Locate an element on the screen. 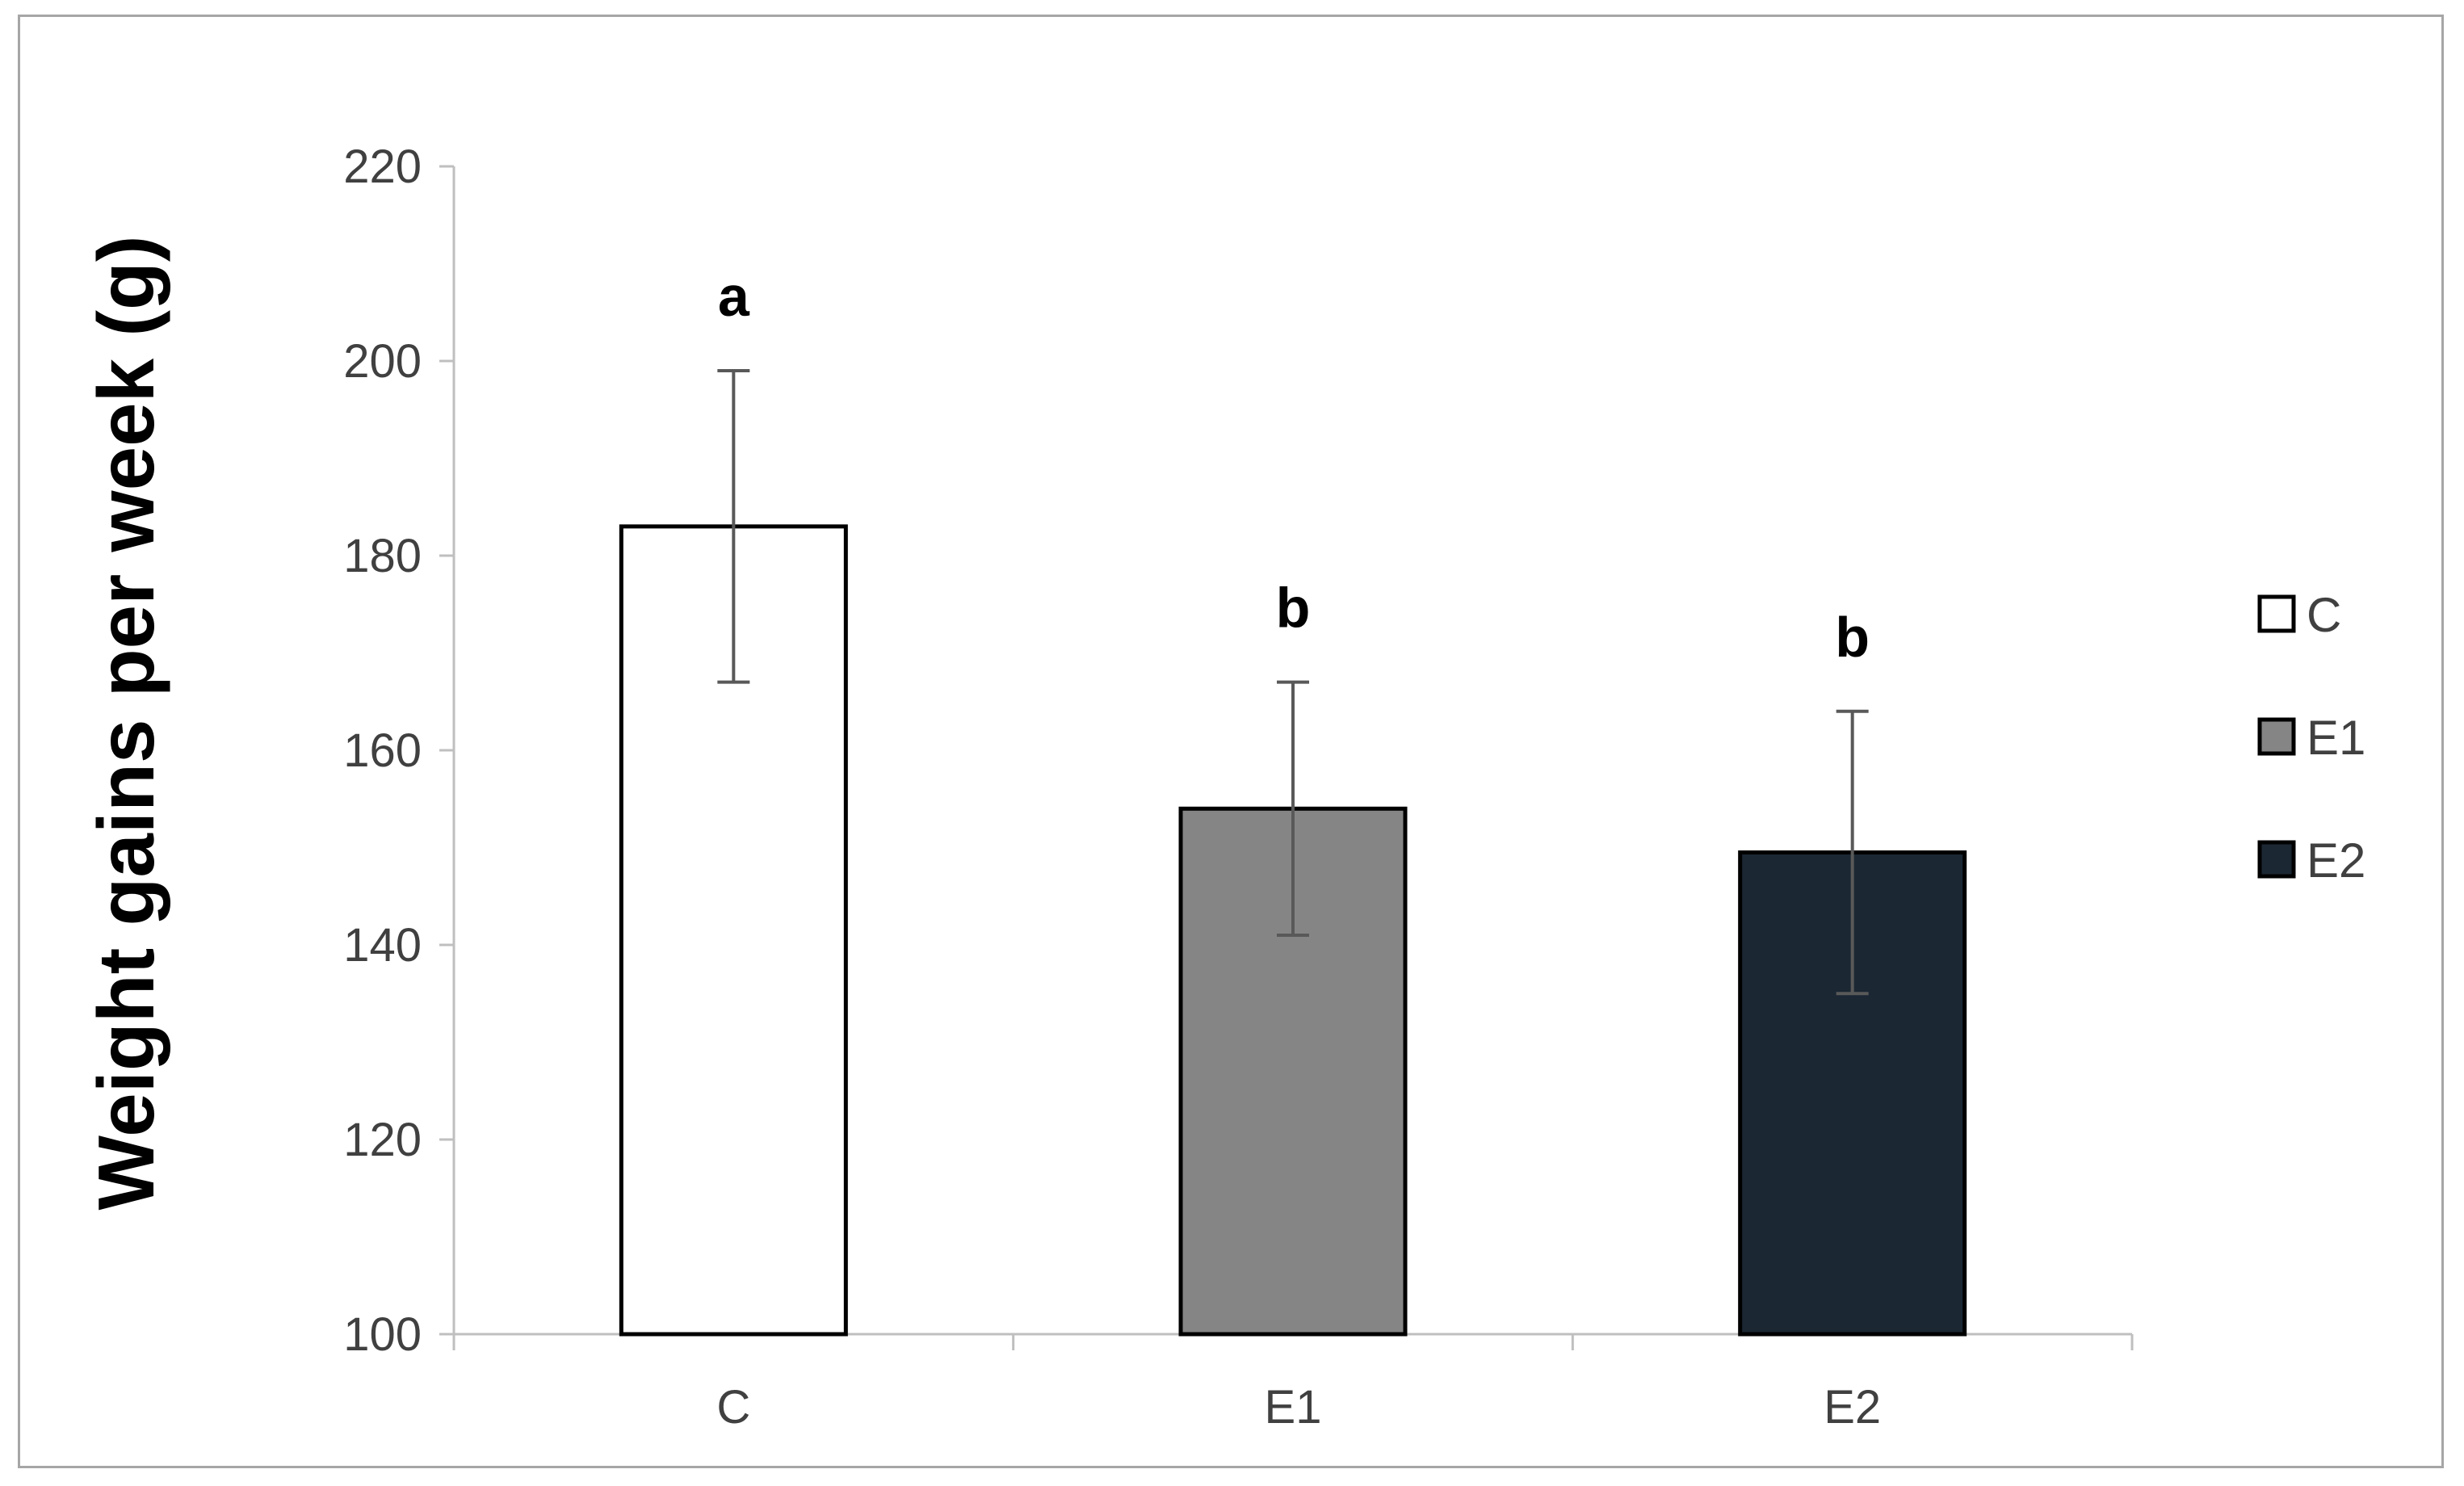  legend-label: E1 is located at coordinates (2336, 738).